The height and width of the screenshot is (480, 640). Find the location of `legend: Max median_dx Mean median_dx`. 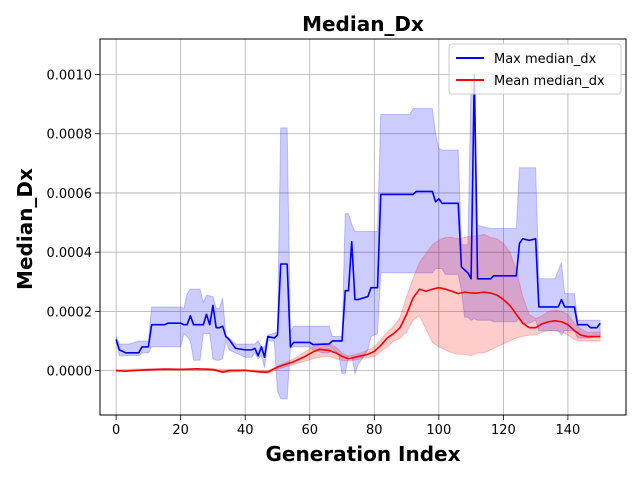

legend: Max median_dx Mean median_dx is located at coordinates (535, 69).